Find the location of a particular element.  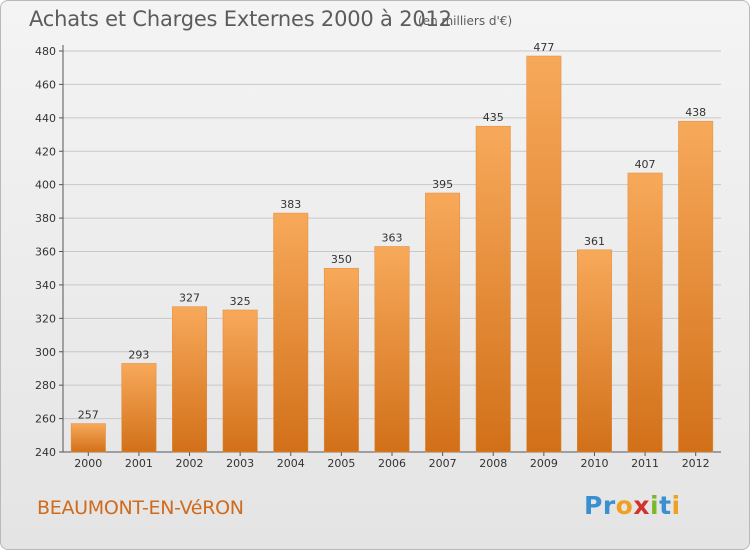

x-tick-label: 2006 is located at coordinates (392, 463).